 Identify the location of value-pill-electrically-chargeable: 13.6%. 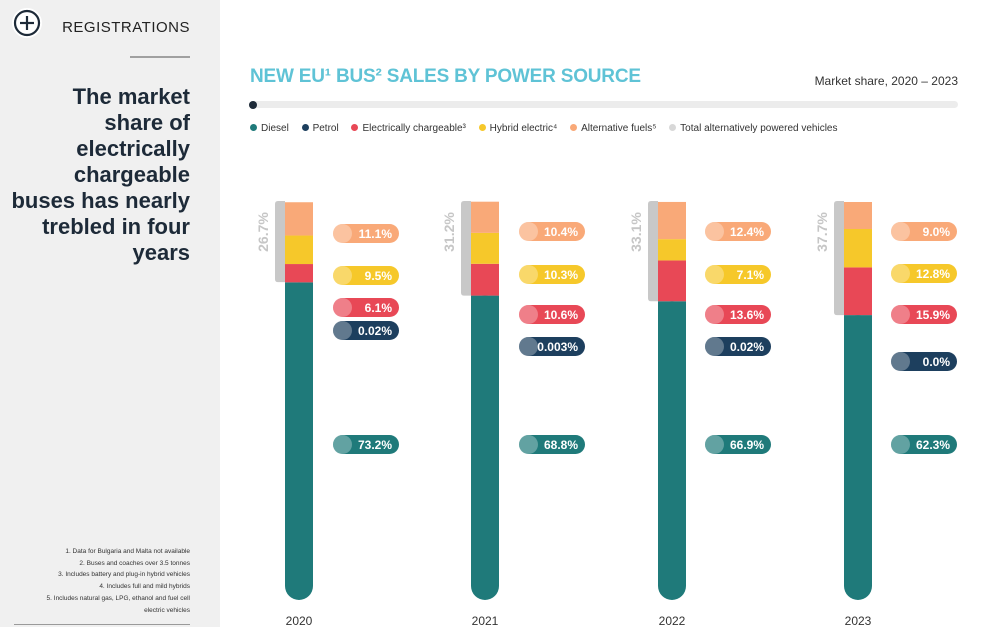
(738, 314).